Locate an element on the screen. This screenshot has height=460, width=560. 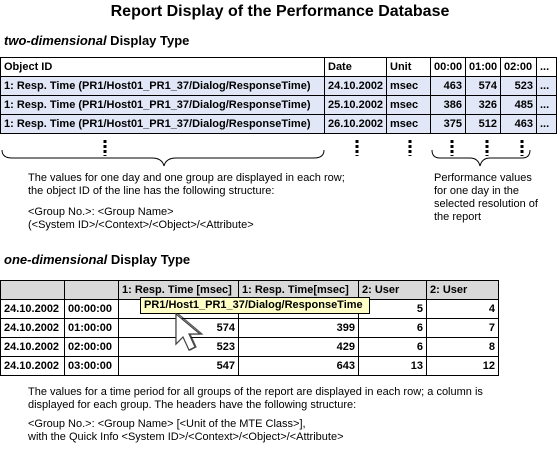
two-dim-heading-italic: two-dimensional is located at coordinates (55, 40).